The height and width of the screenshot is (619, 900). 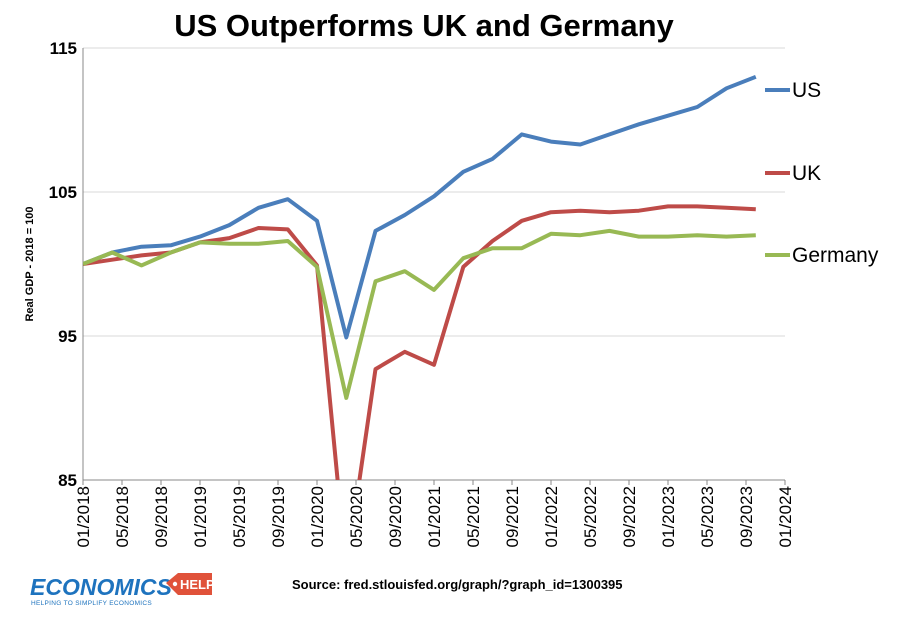 I want to click on x-tick-label: 05/2022, so click(x=590, y=516).